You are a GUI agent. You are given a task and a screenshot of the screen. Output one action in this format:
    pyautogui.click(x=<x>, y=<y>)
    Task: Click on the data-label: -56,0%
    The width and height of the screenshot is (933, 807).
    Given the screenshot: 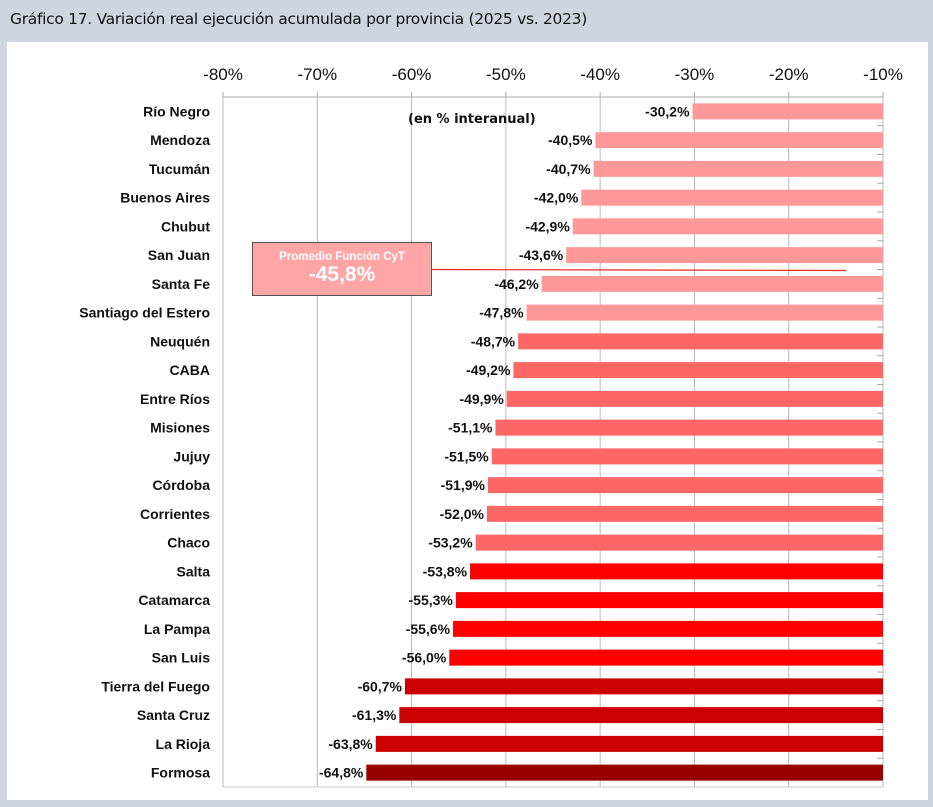 What is the action you would take?
    pyautogui.click(x=424, y=658)
    